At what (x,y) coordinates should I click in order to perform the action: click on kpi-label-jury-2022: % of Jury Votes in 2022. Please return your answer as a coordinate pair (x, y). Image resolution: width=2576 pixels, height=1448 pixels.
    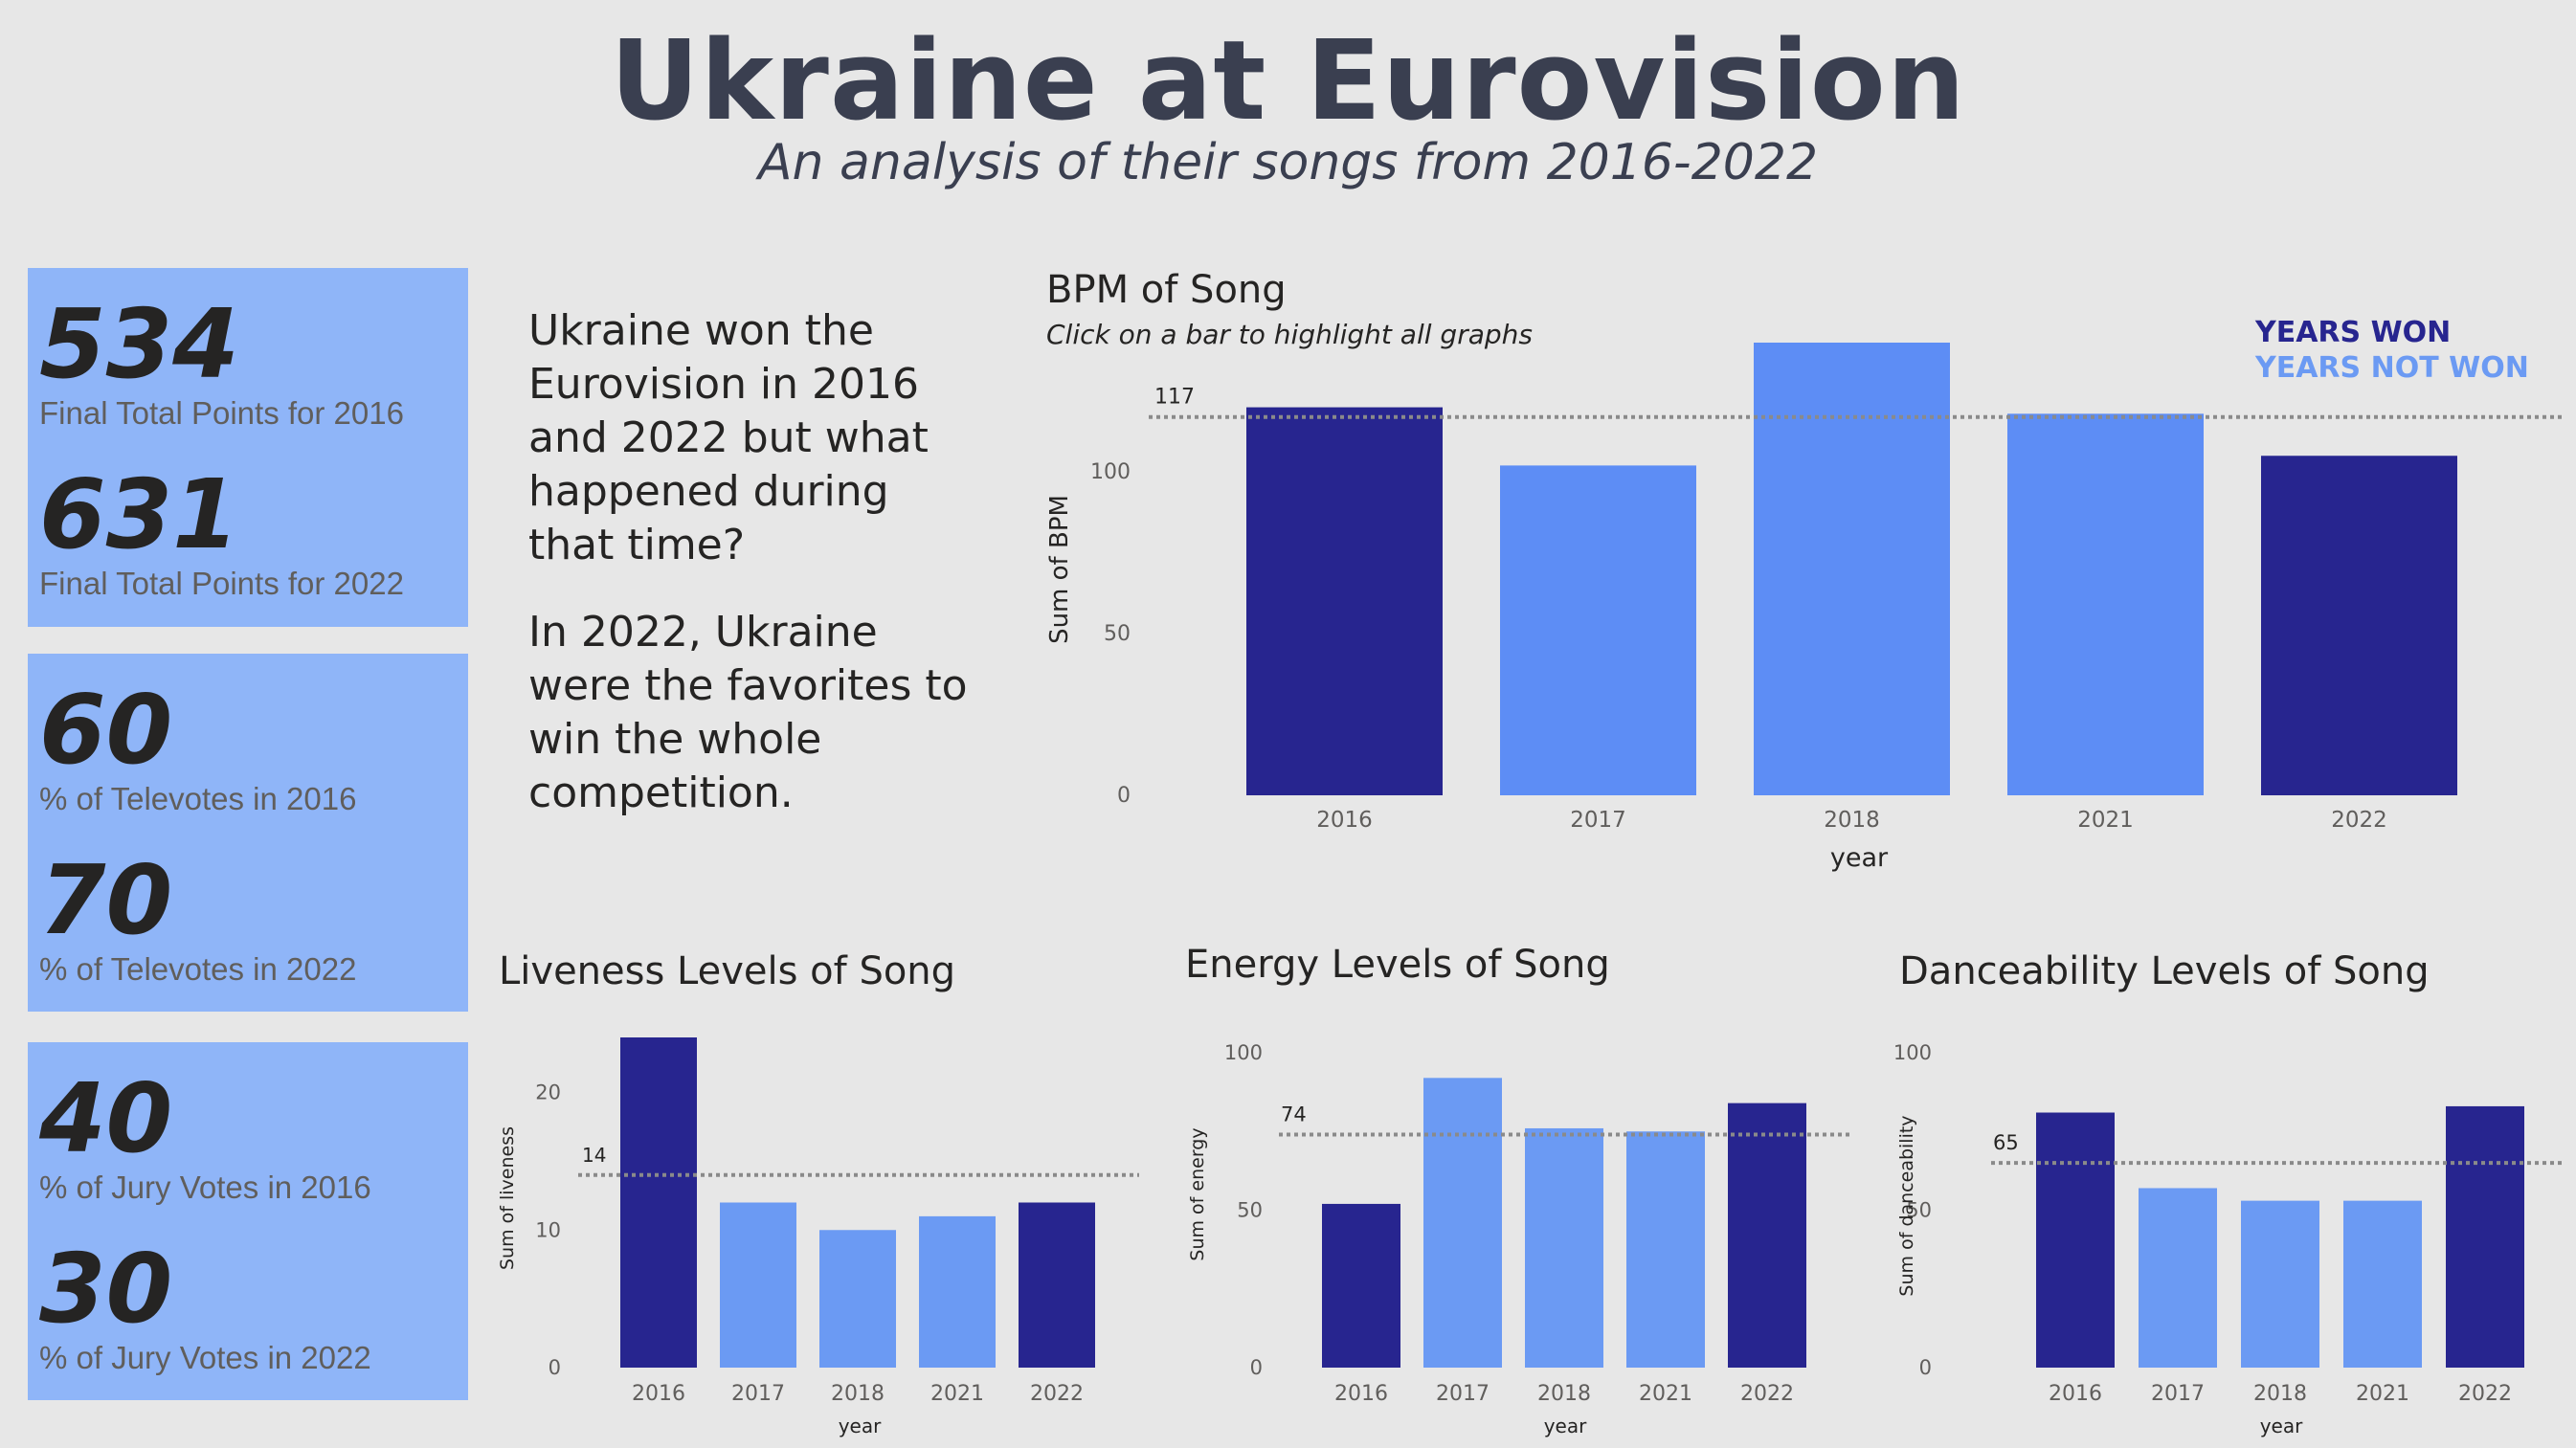
    Looking at the image, I should click on (205, 1357).